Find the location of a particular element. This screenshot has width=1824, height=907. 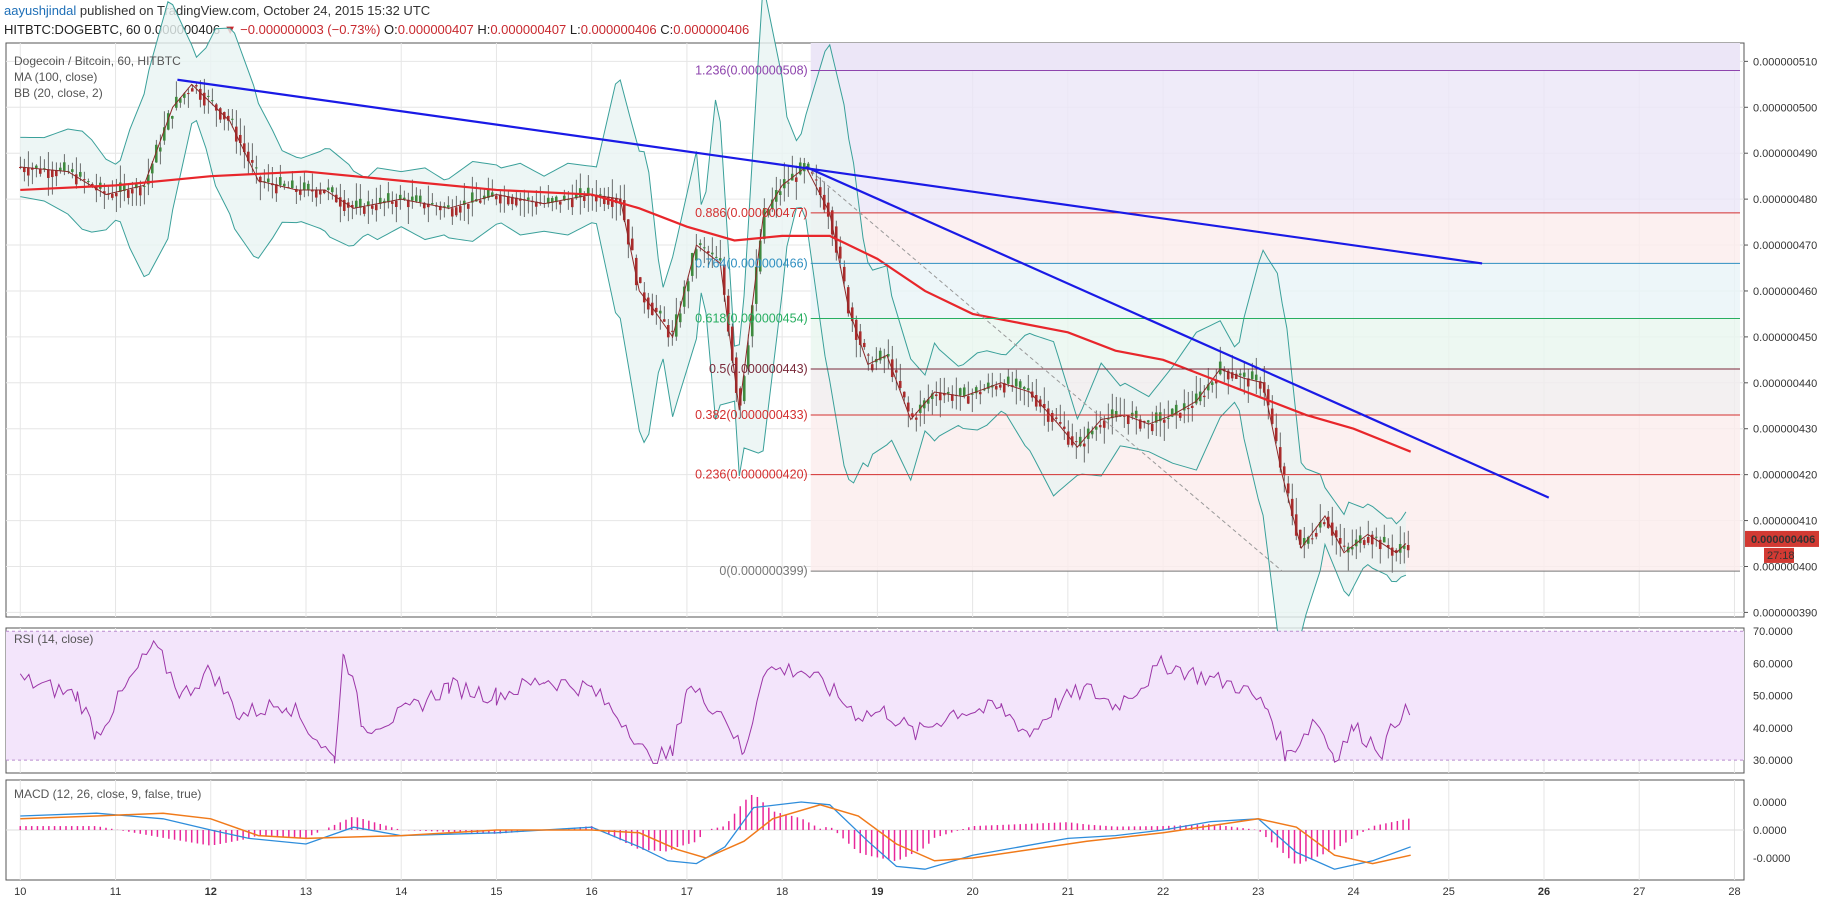

x-tick-label: 26 is located at coordinates (1544, 892).